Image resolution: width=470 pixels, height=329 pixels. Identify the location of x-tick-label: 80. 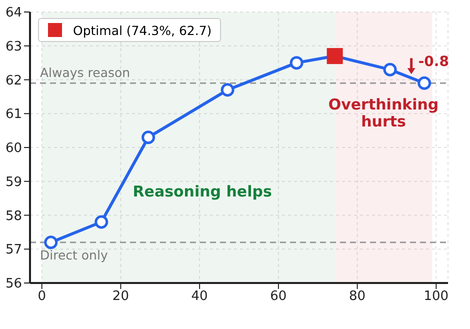
(357, 296).